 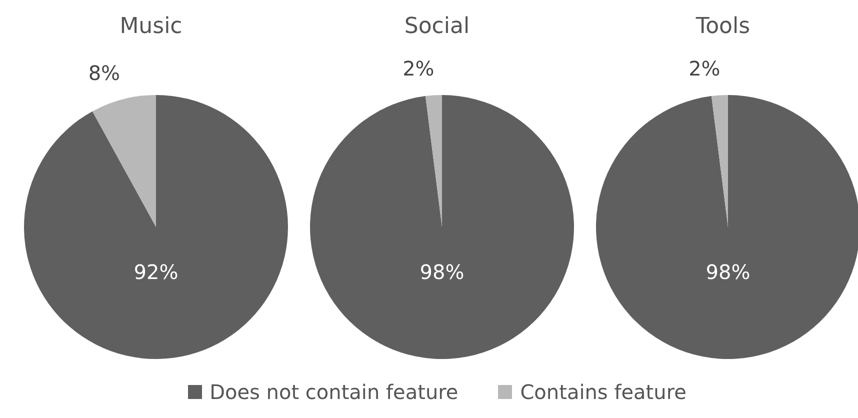 What do you see at coordinates (437, 26) in the screenshot?
I see `chart-title: Social` at bounding box center [437, 26].